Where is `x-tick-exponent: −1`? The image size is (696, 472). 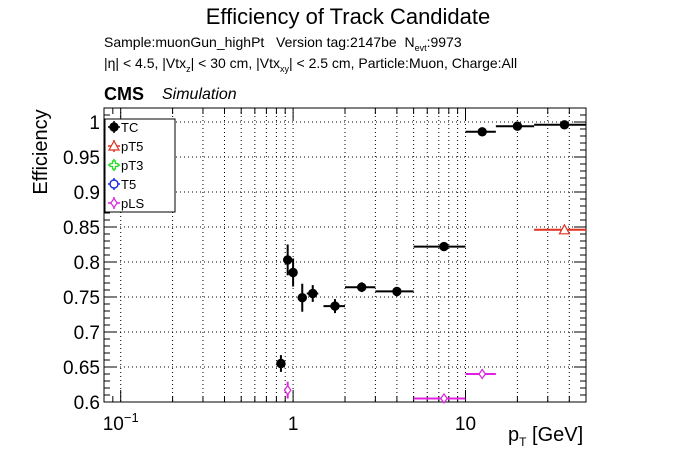
x-tick-exponent: −1 is located at coordinates (131, 417).